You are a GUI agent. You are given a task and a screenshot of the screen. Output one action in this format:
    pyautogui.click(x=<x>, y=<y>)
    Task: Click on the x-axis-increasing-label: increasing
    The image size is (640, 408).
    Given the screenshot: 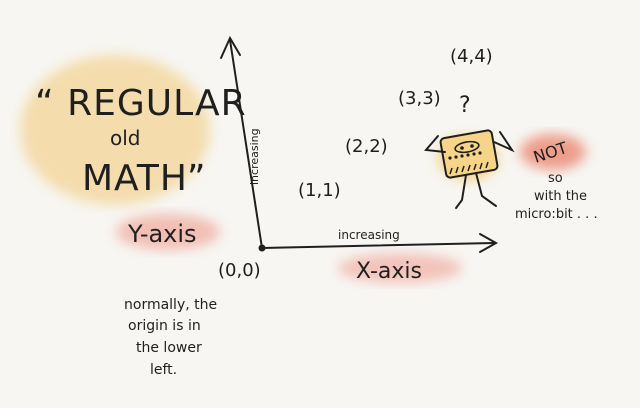 What is the action you would take?
    pyautogui.click(x=369, y=235)
    